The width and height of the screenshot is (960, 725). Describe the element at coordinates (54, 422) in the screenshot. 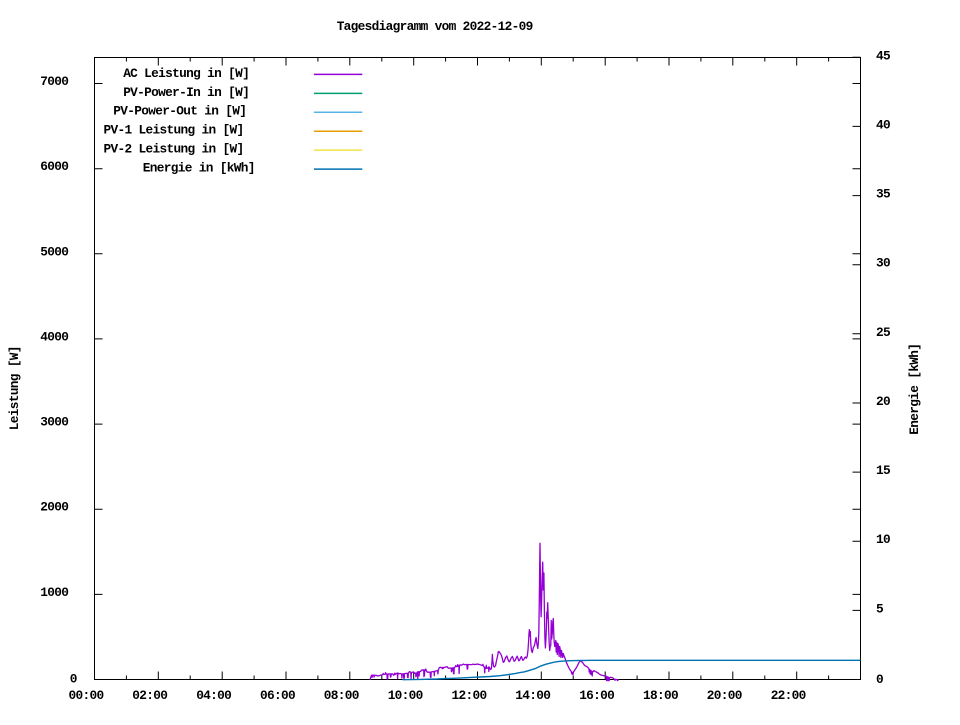

I see `svg-text: 3000` at that location.